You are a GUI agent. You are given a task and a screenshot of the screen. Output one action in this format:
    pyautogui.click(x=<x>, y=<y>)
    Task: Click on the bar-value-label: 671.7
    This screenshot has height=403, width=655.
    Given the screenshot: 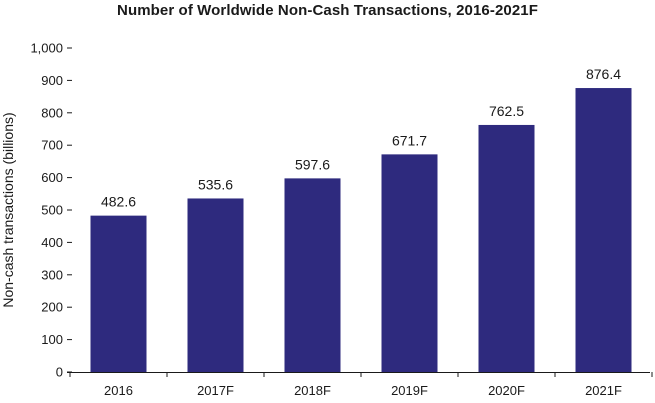 What is the action you would take?
    pyautogui.click(x=409, y=140)
    